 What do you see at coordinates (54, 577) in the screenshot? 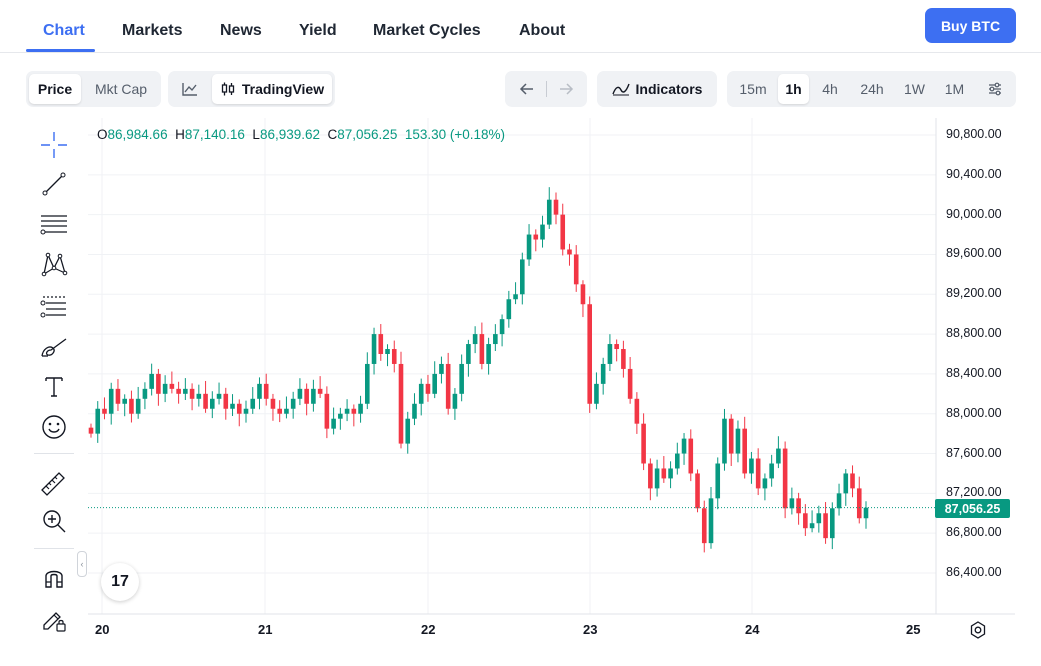
I see `magnet-tool` at bounding box center [54, 577].